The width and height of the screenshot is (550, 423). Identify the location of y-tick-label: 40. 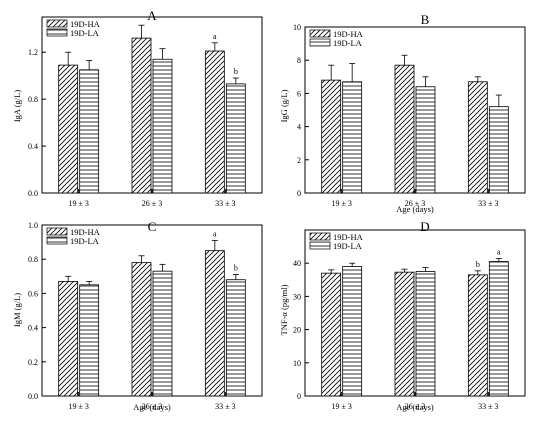
(297, 263).